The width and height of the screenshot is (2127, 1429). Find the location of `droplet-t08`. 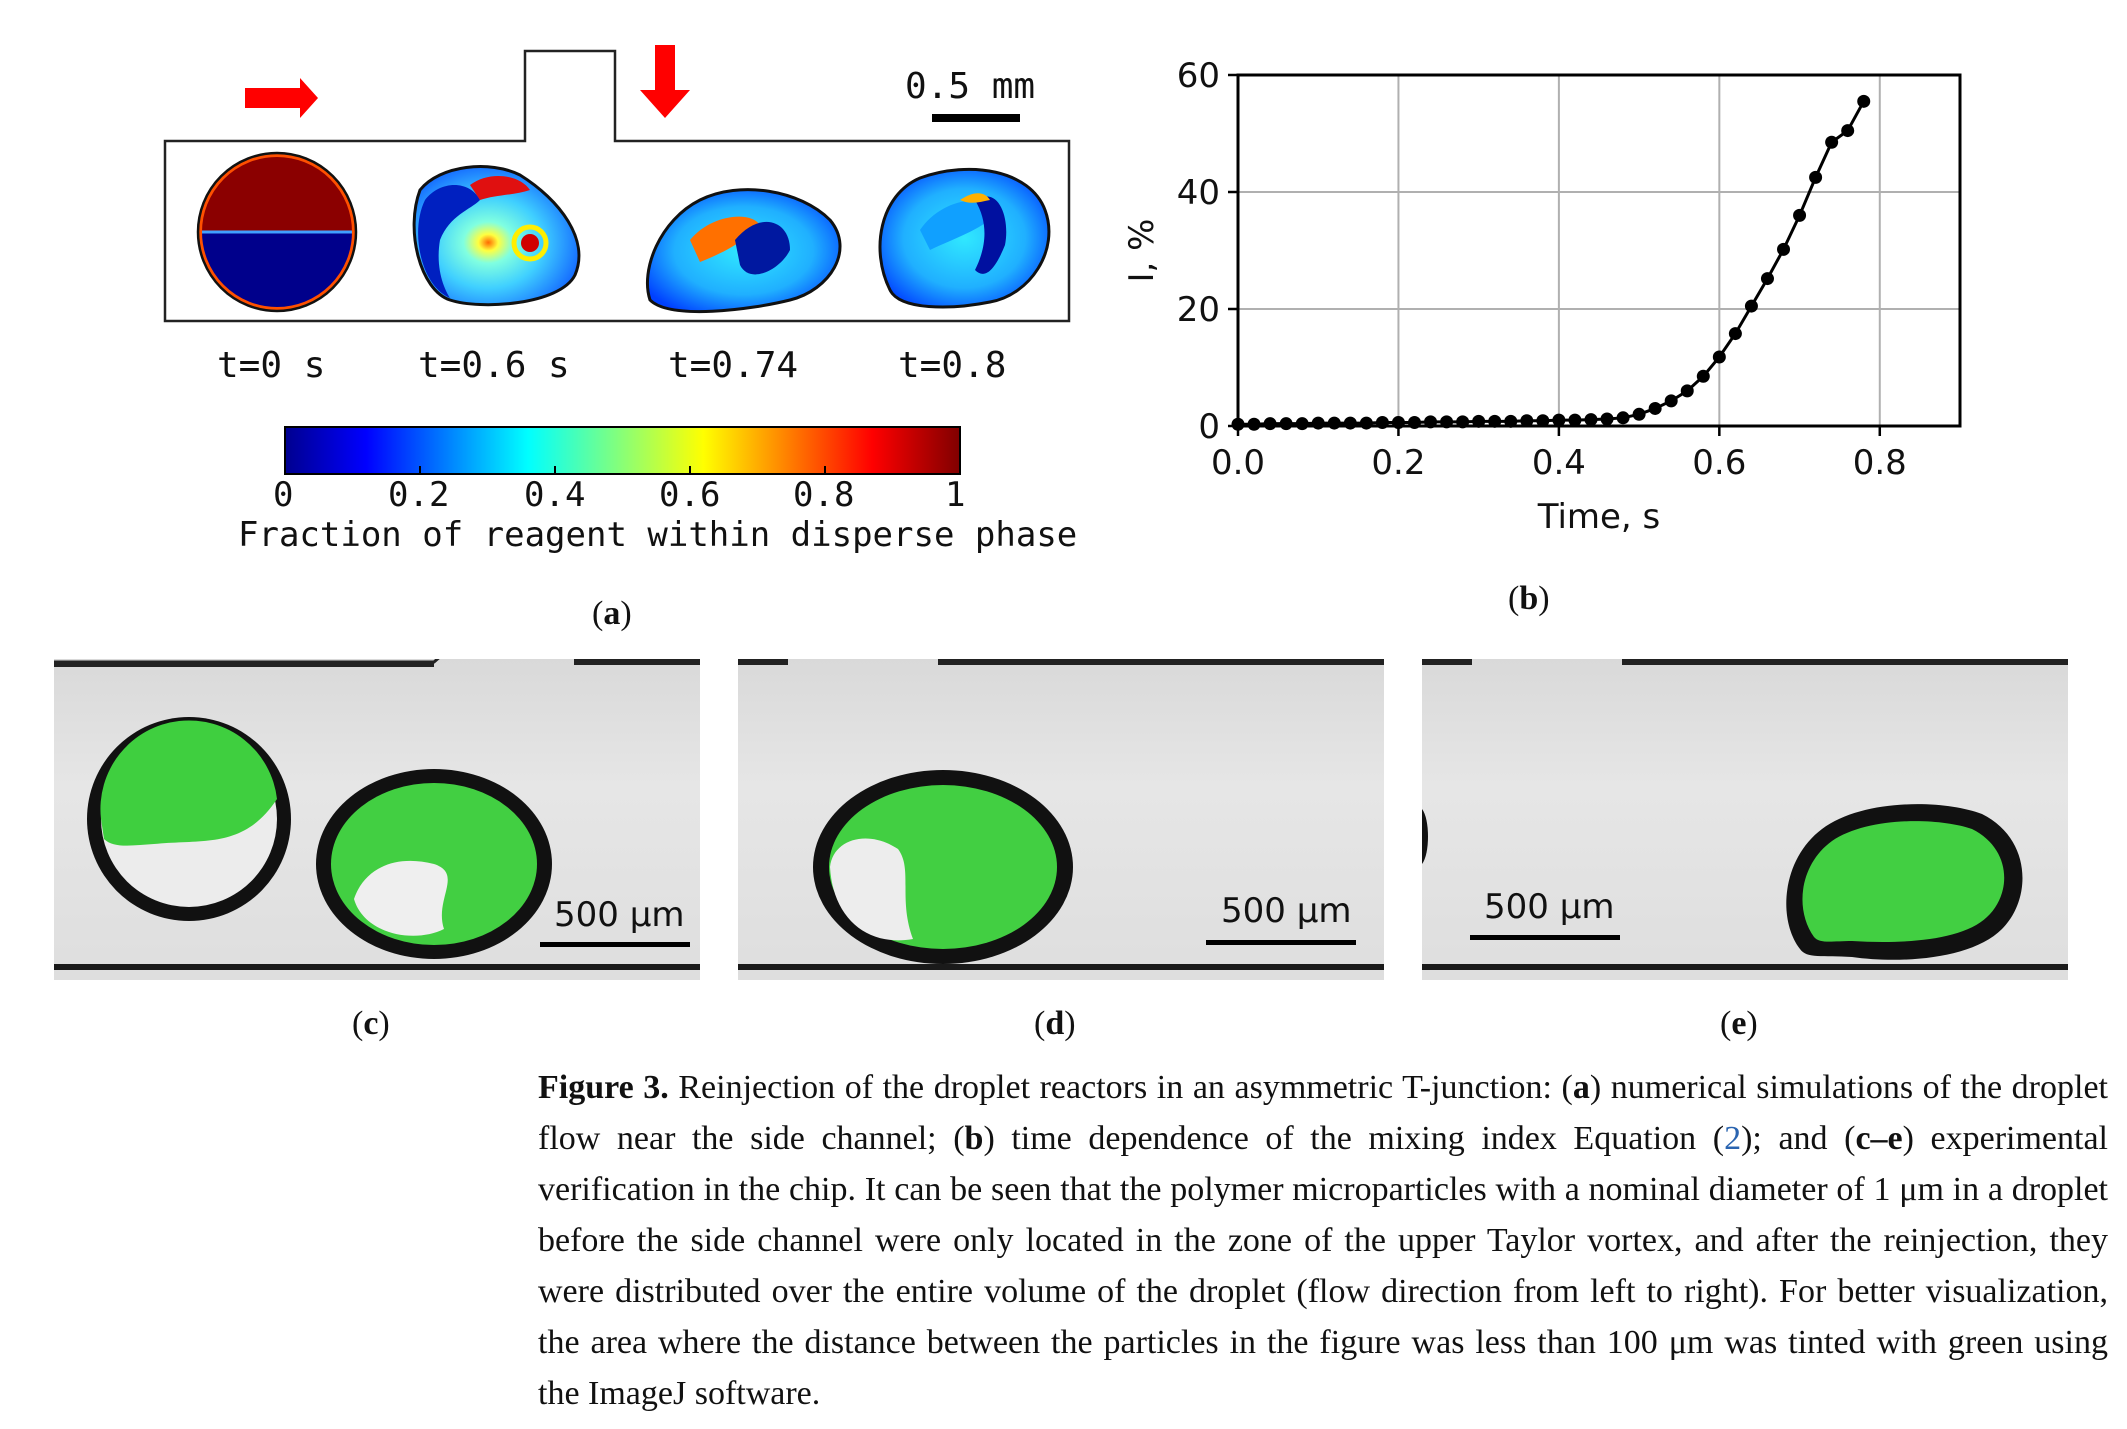

droplet-t08 is located at coordinates (964, 238).